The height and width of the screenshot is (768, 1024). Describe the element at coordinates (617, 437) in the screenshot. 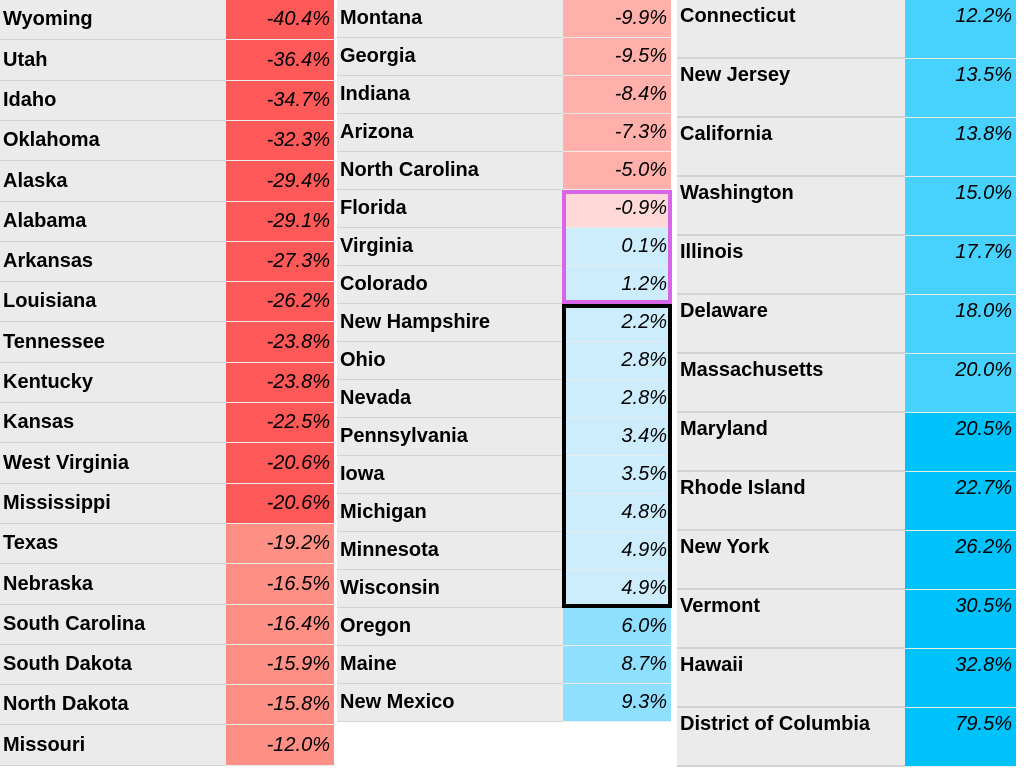

I see `margin-value-cell: 3.4%` at that location.